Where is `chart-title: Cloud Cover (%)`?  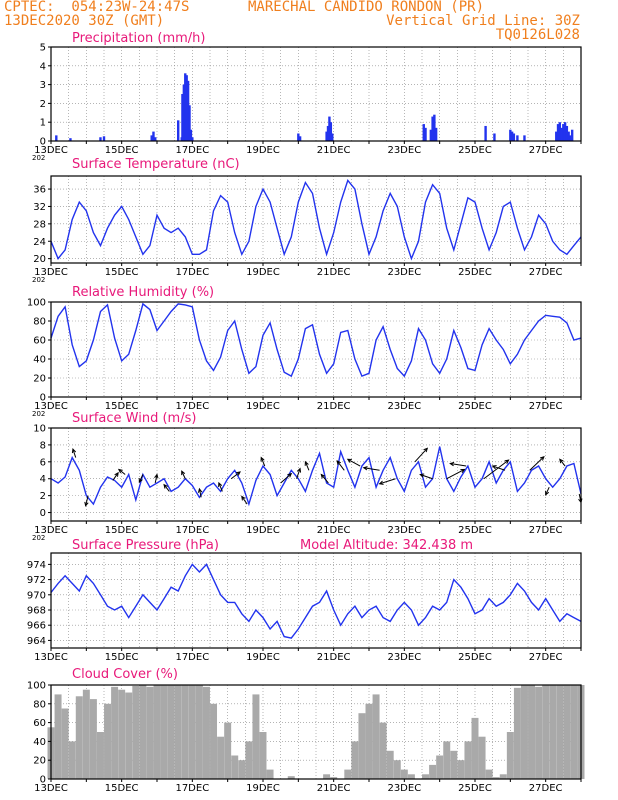
chart-title: Cloud Cover (%) is located at coordinates (125, 674).